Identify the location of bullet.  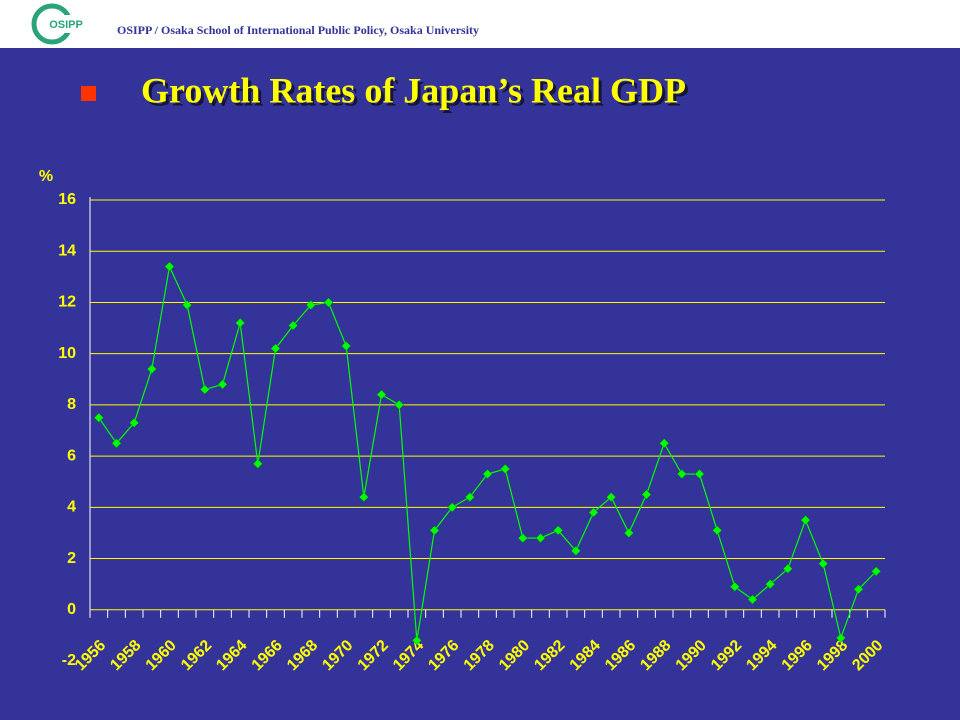
(88, 93).